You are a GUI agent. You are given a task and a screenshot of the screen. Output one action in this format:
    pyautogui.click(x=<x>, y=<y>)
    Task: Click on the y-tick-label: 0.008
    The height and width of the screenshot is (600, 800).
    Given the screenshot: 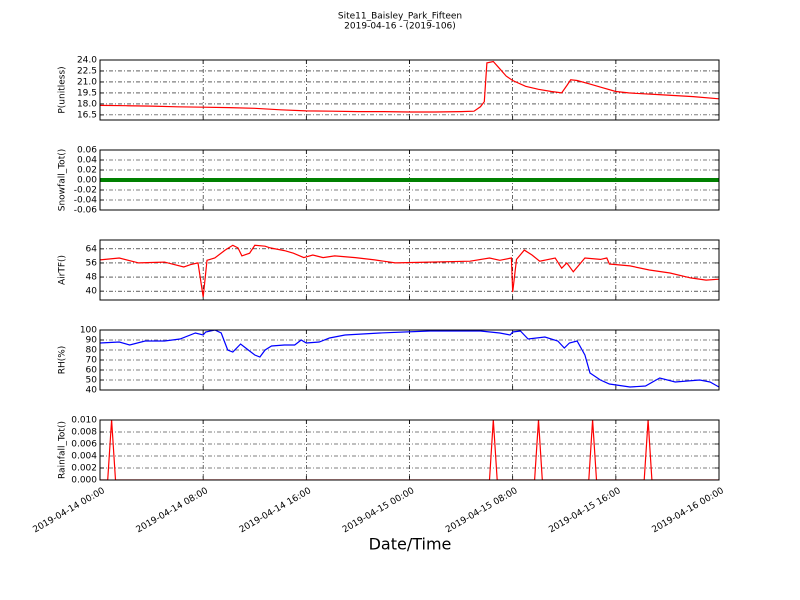 What is the action you would take?
    pyautogui.click(x=84, y=433)
    